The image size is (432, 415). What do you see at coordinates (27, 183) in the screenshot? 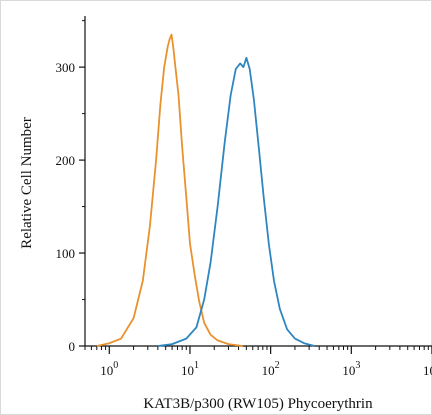
I see `y-axis-label: Relative Cell Number` at bounding box center [27, 183].